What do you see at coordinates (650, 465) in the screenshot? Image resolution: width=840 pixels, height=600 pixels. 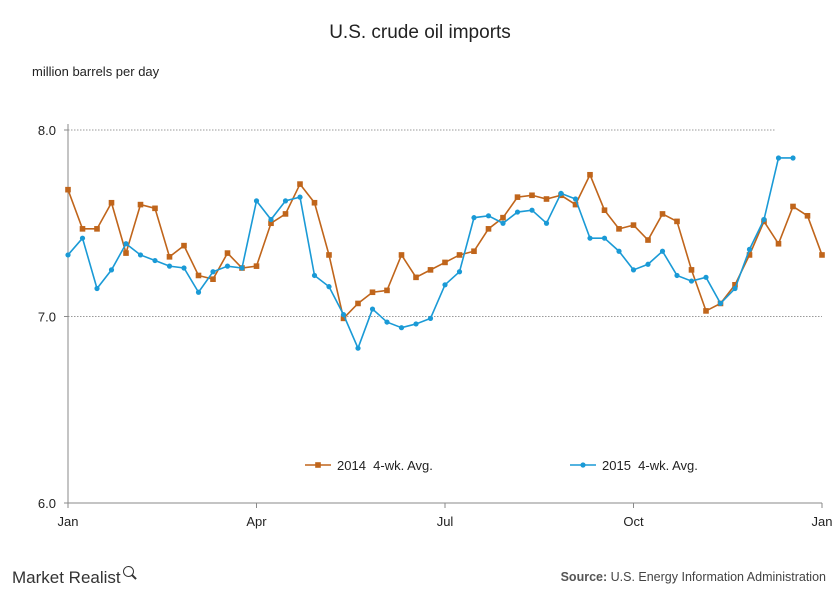 I see `legend-label-2: 2015 4-wk. Avg.` at bounding box center [650, 465].